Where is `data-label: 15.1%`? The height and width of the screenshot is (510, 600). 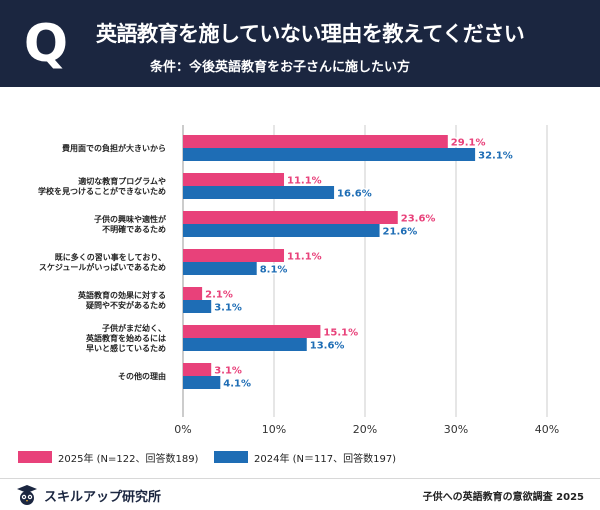
data-label: 15.1% is located at coordinates (340, 333).